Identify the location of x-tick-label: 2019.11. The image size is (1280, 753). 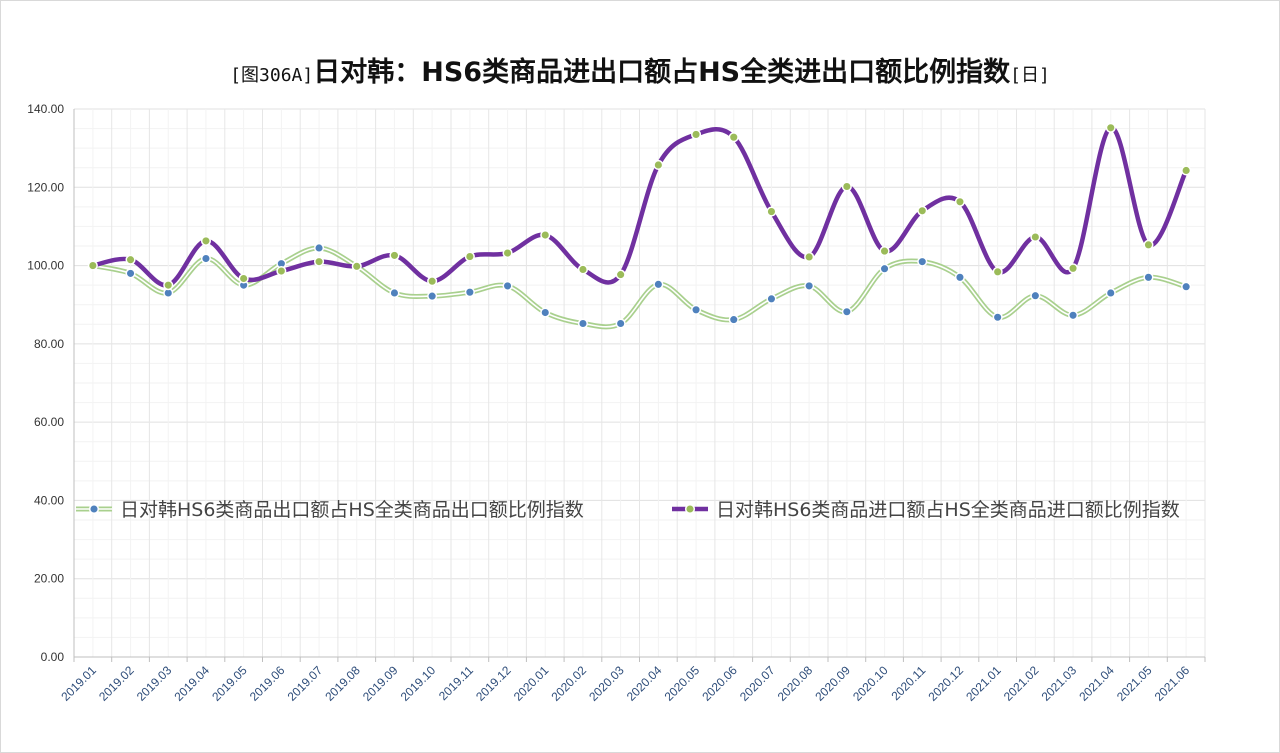
(456, 683).